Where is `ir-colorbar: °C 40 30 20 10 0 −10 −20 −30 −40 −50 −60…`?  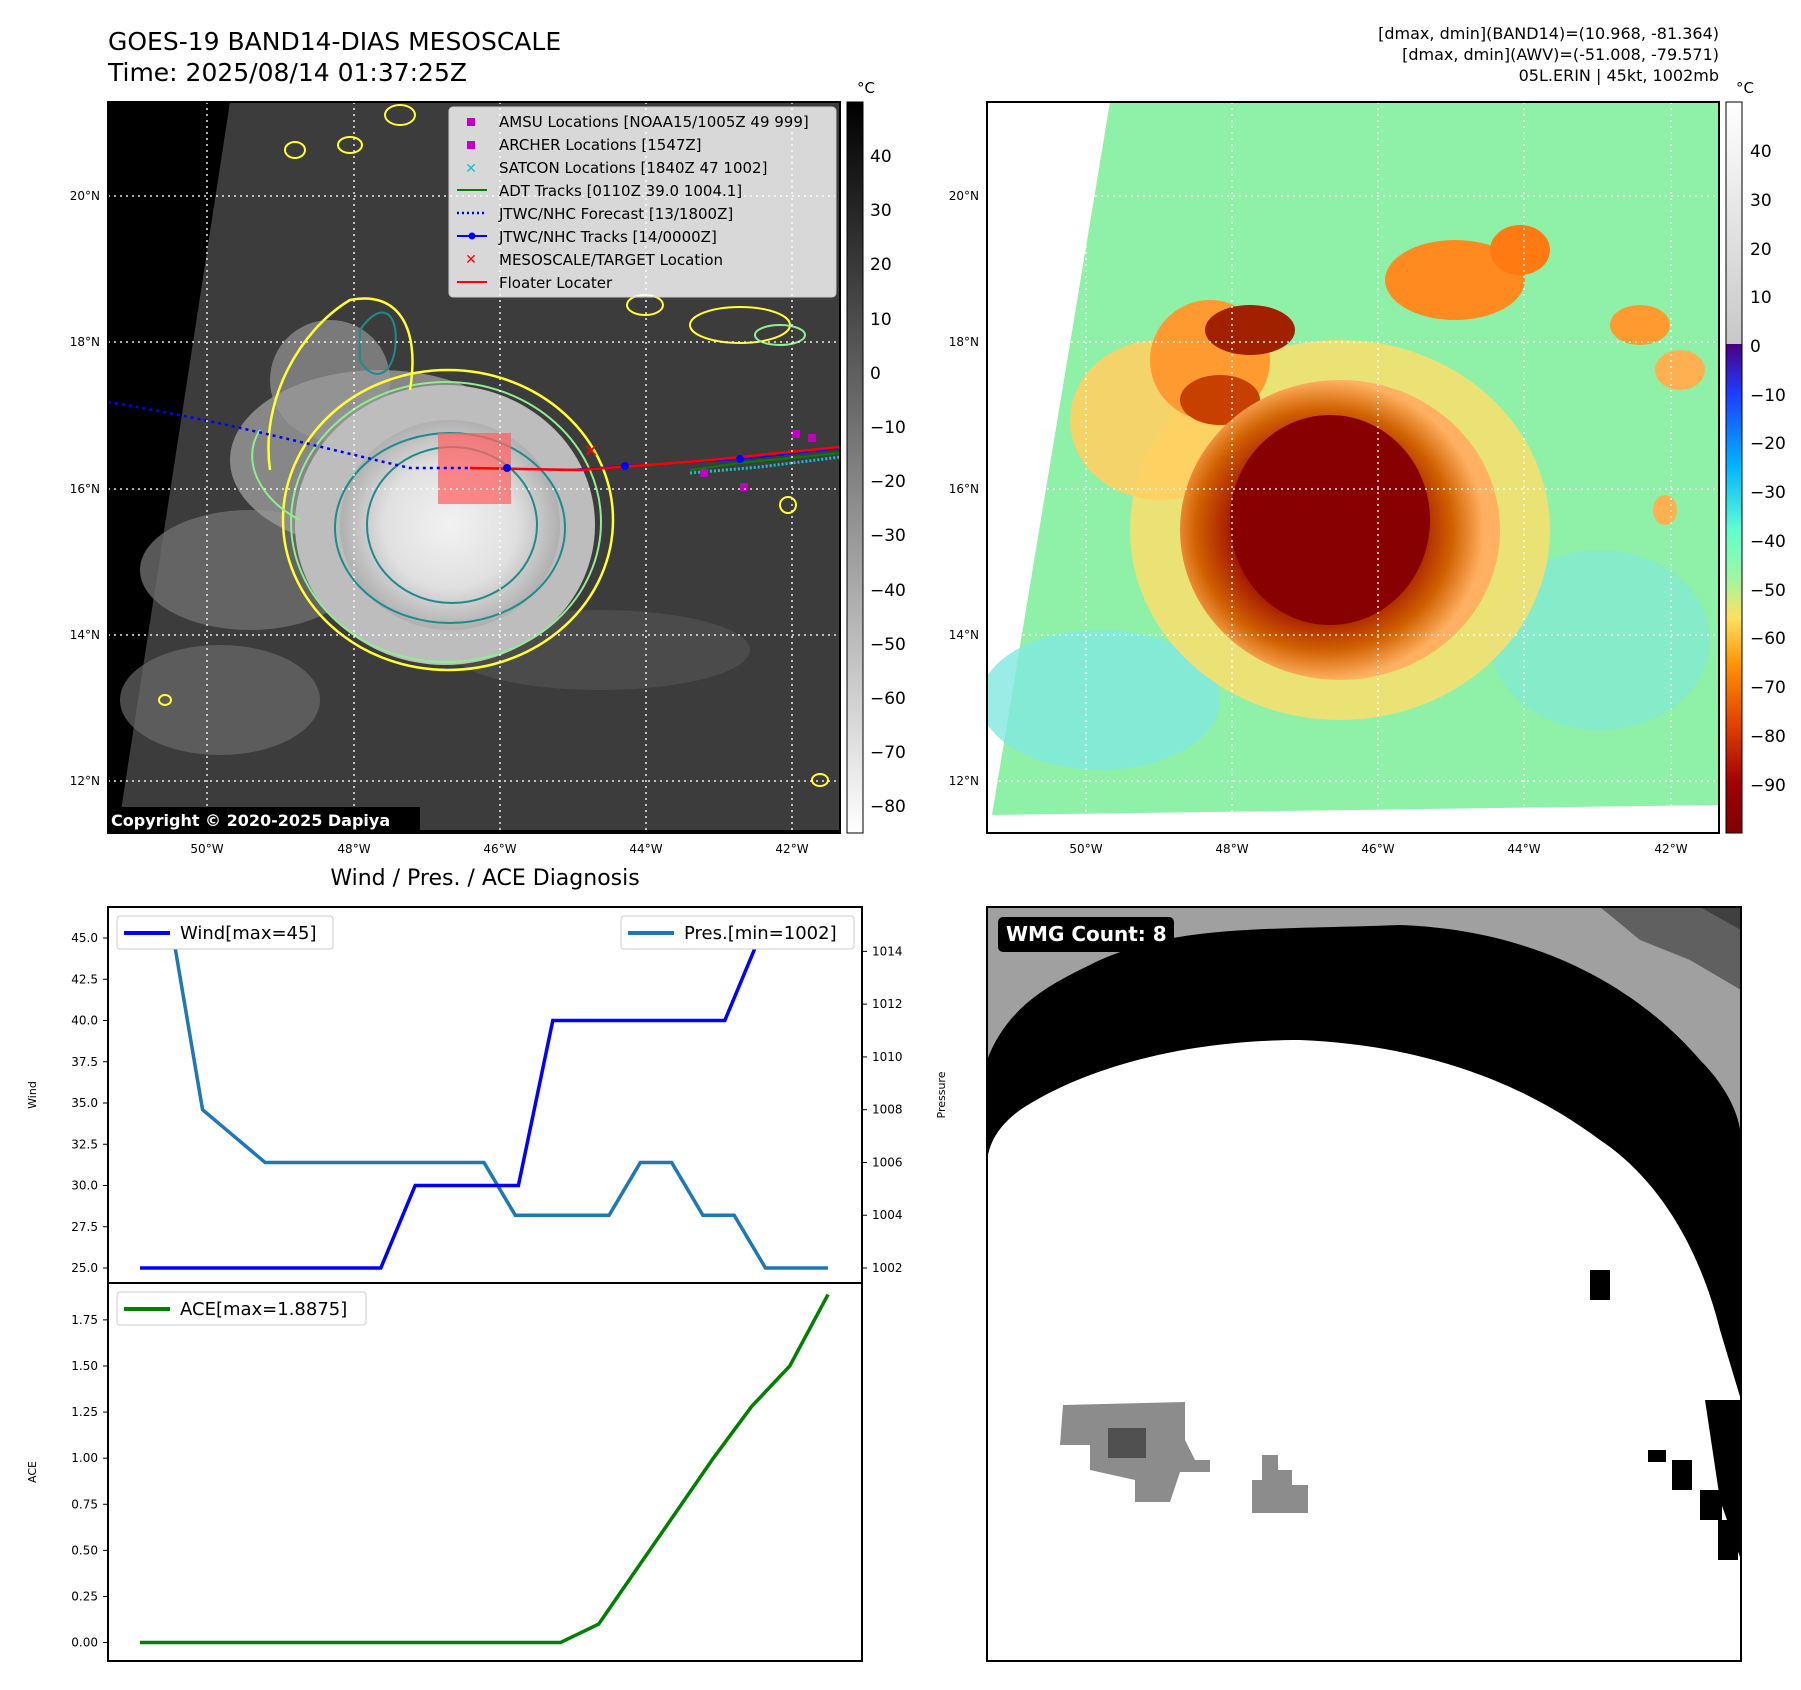 ir-colorbar: °C 40 30 20 10 0 −10 −20 −30 −40 −50 −60… is located at coordinates (876, 456).